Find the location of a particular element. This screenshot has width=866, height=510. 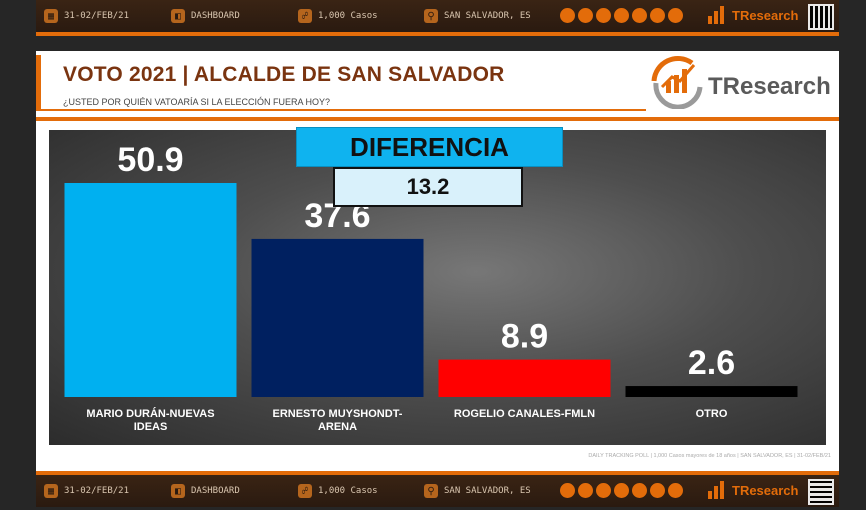

header-location-text: SAN SALVADOR, ES is located at coordinates (487, 16).